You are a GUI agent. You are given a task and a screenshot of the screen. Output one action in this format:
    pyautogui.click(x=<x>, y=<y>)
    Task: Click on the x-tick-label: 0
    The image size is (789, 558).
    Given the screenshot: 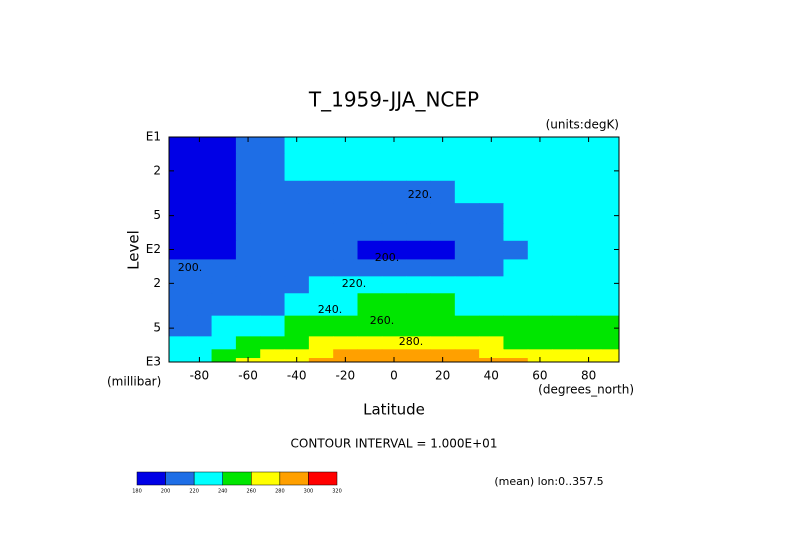 What is the action you would take?
    pyautogui.click(x=394, y=376)
    